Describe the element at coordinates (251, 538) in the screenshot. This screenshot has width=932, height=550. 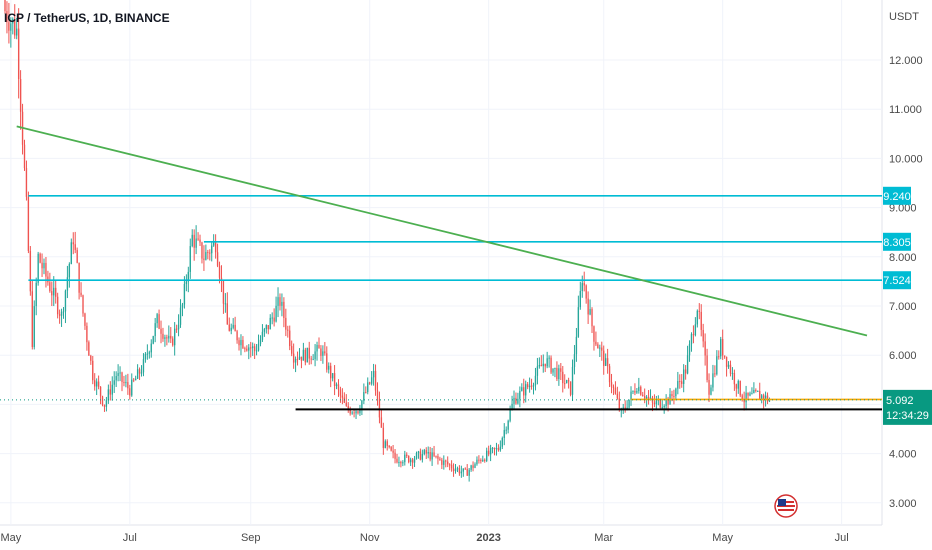
I see `x-tick-label: Sep` at that location.